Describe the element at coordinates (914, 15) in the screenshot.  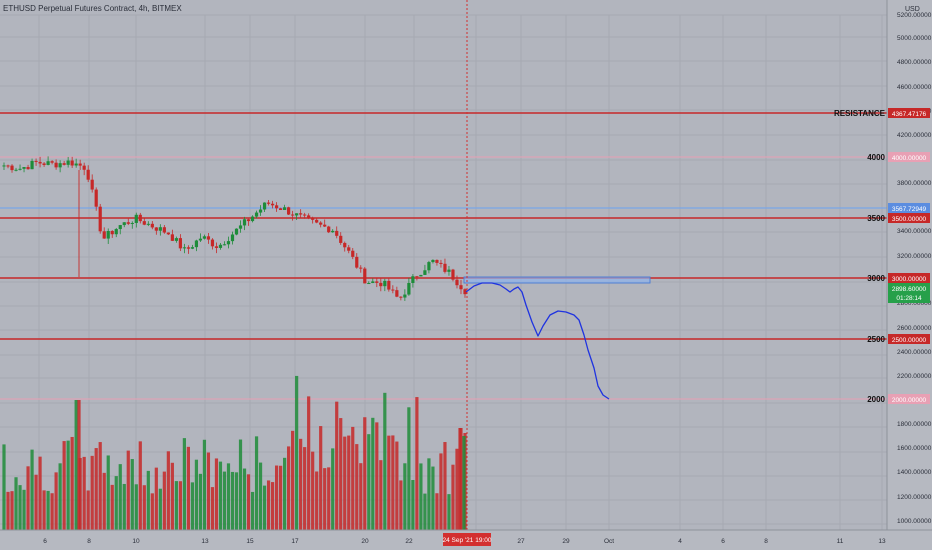
I see `price-tick-label: 5200.00000` at that location.